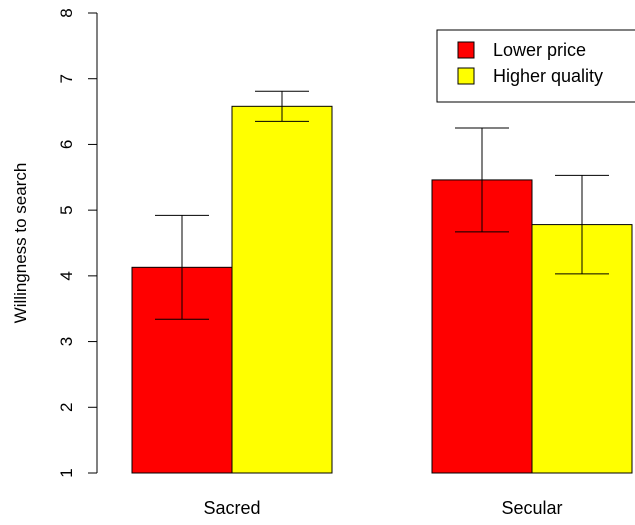  I want to click on bar, so click(282, 289).